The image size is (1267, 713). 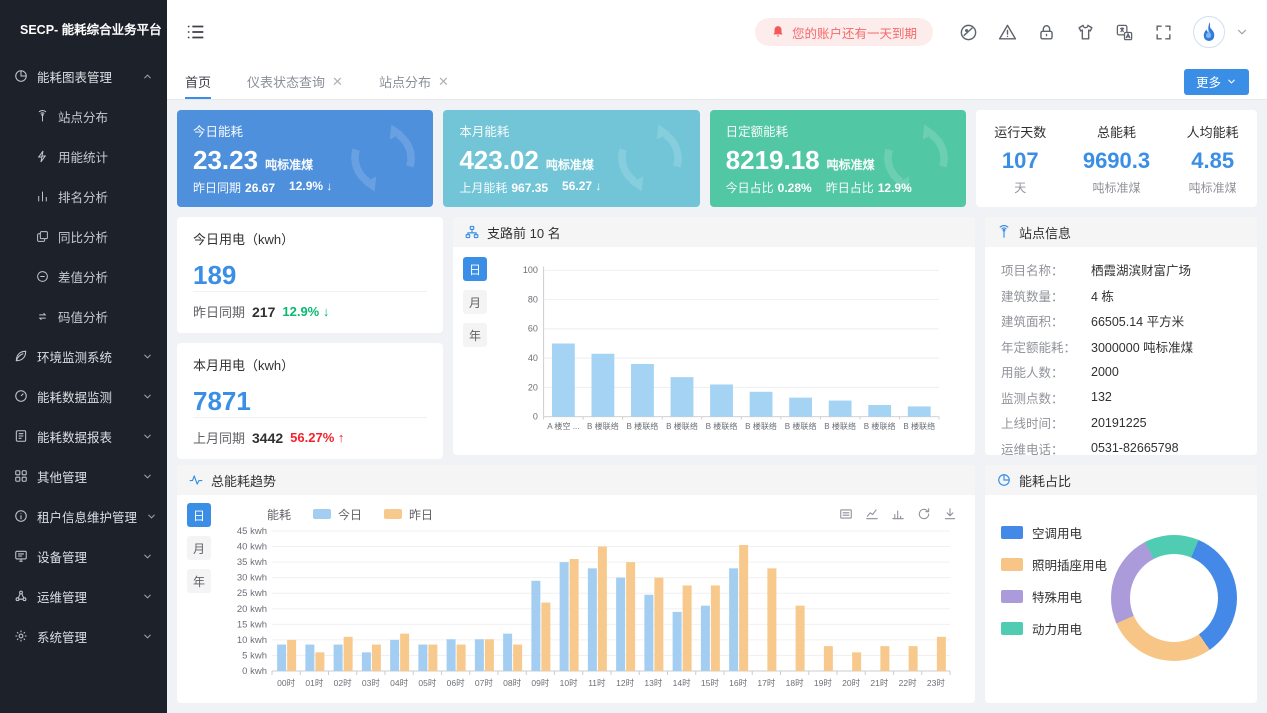 What do you see at coordinates (83, 436) in the screenshot?
I see `sidebar-item-3: 能耗数据报表` at bounding box center [83, 436].